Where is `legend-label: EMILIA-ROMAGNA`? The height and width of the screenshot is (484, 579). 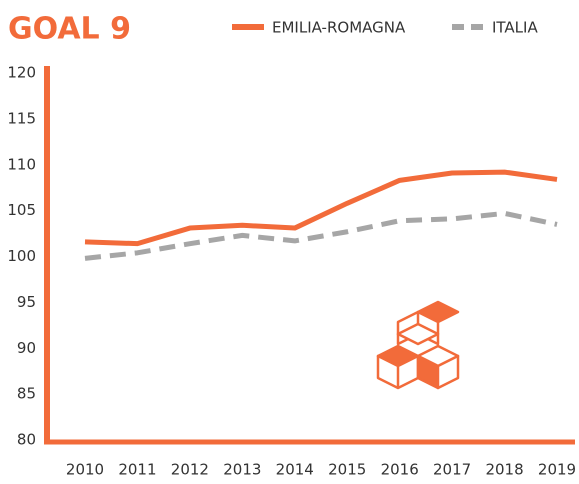 legend-label: EMILIA-ROMAGNA is located at coordinates (339, 28).